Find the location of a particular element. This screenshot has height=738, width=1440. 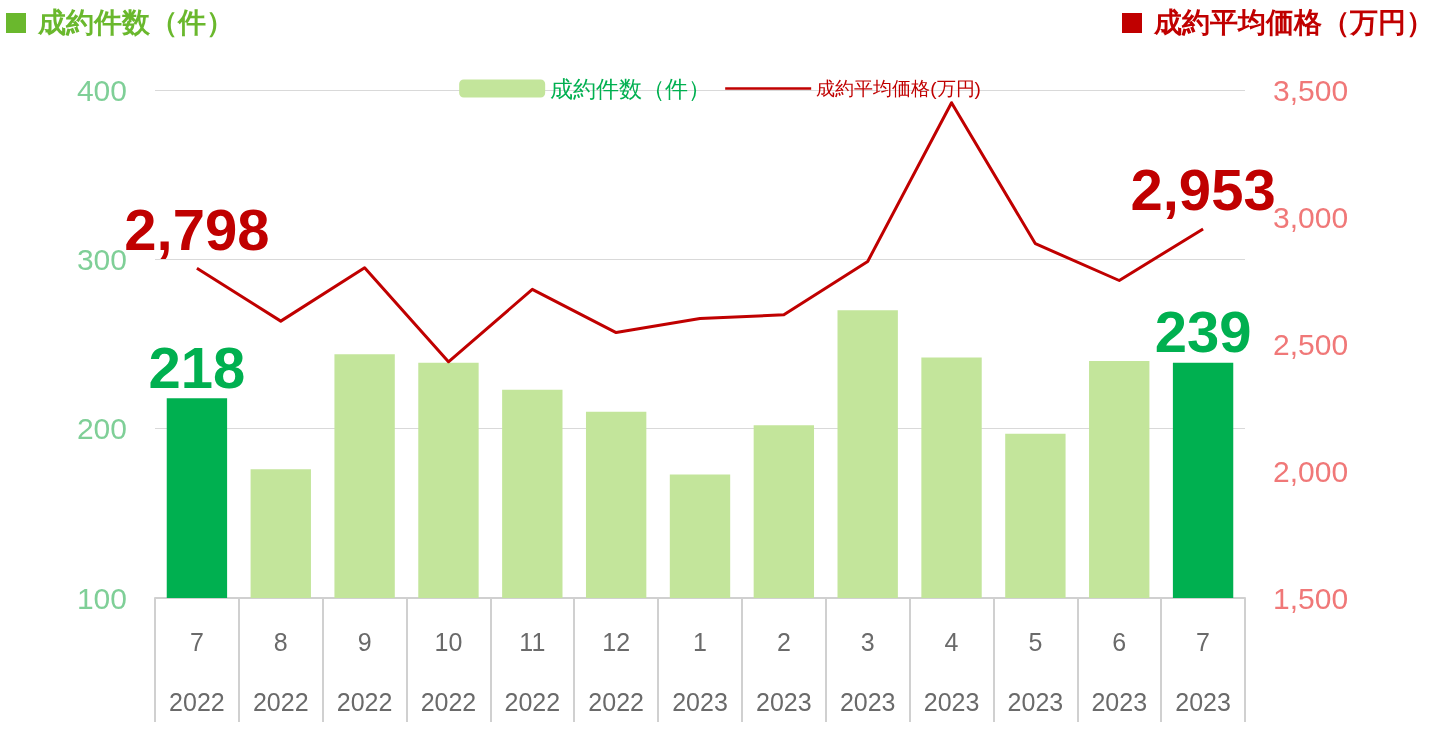

category-label: 10 2022 is located at coordinates (448, 672).